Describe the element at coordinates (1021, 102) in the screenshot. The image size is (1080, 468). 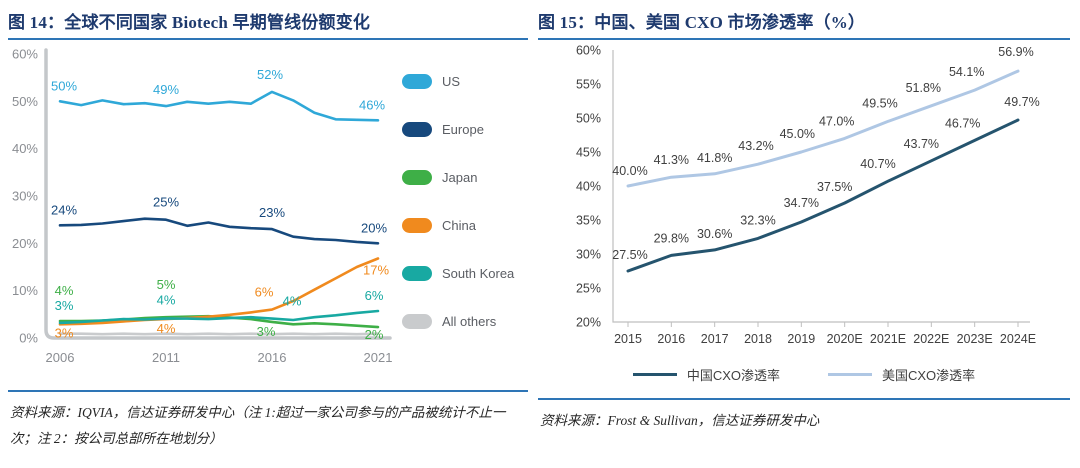
I see `data-label: 49.7%` at that location.